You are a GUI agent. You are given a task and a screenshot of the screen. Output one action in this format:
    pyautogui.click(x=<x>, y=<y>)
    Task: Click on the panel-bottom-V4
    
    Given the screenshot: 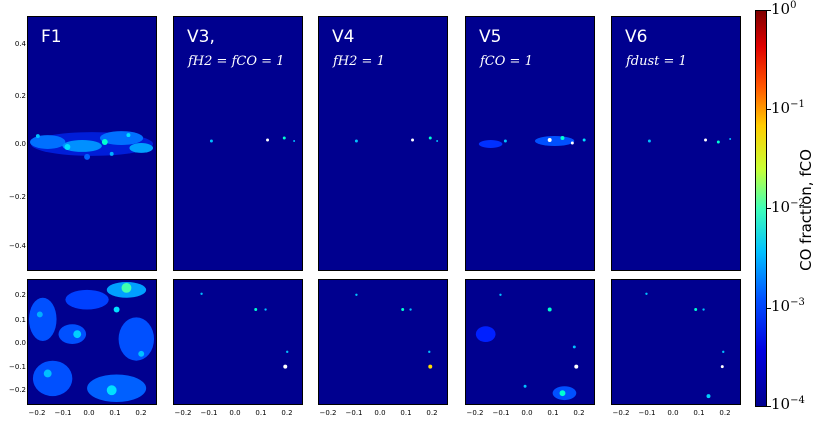 What is the action you would take?
    pyautogui.click(x=383, y=342)
    